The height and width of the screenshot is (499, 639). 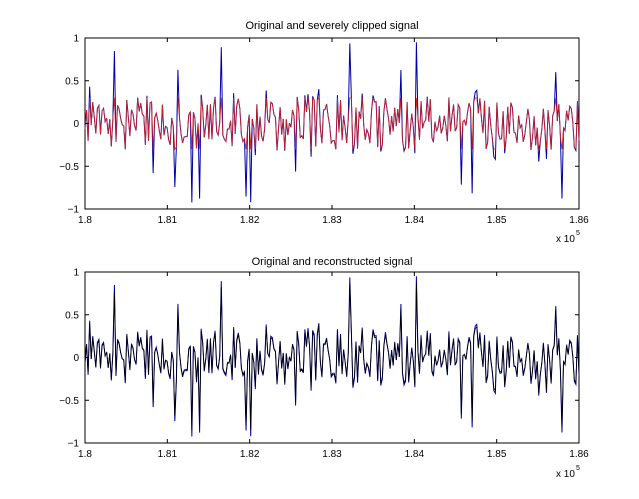 What do you see at coordinates (331, 26) in the screenshot?
I see `chart-title: Original and severely clipped signal` at bounding box center [331, 26].